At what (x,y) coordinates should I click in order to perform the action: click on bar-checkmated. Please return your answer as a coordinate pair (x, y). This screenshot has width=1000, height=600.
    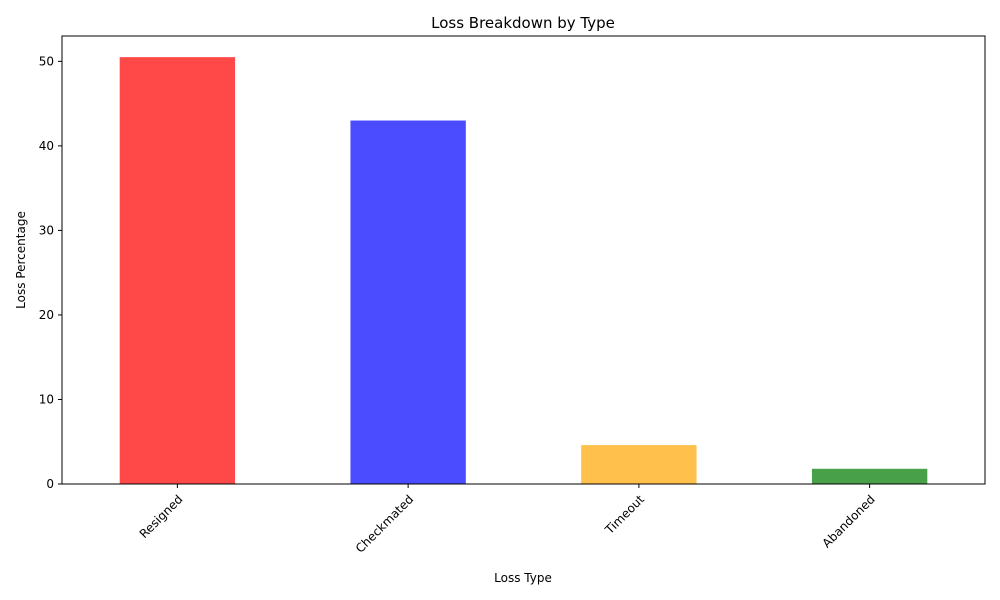
    Looking at the image, I should click on (408, 302).